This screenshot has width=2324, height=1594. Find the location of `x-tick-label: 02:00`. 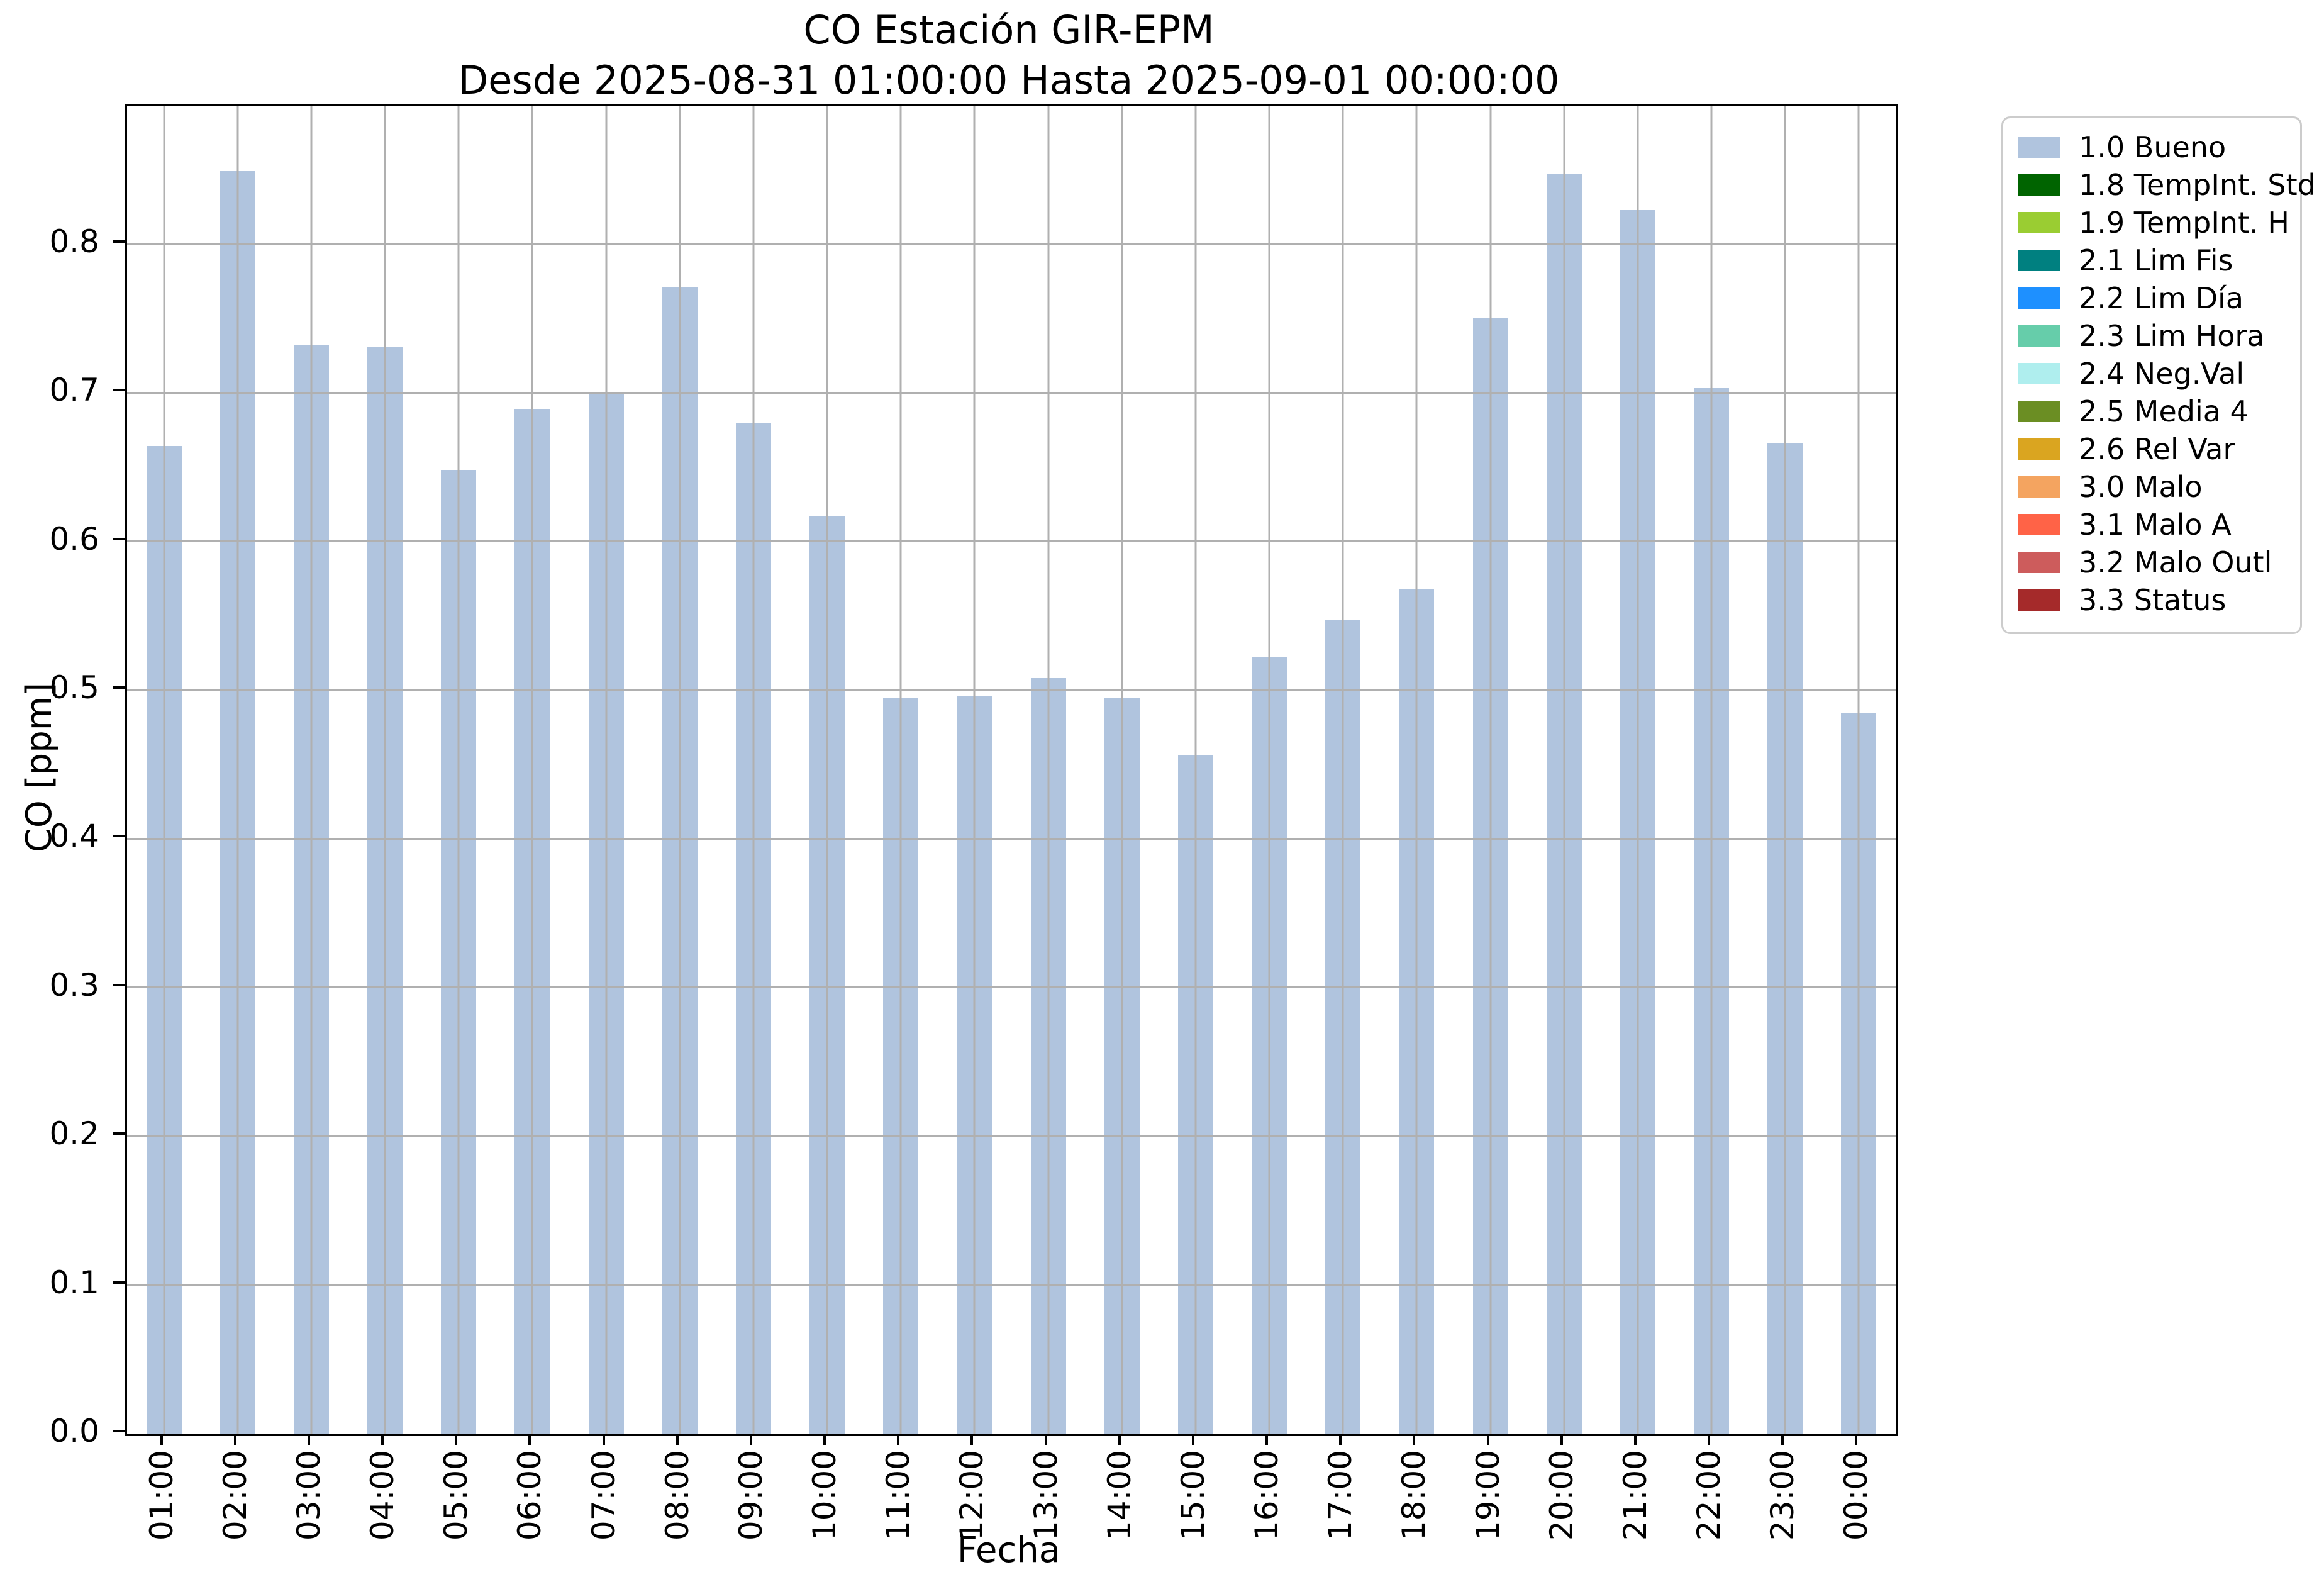

x-tick-label: 02:00 is located at coordinates (234, 1495).